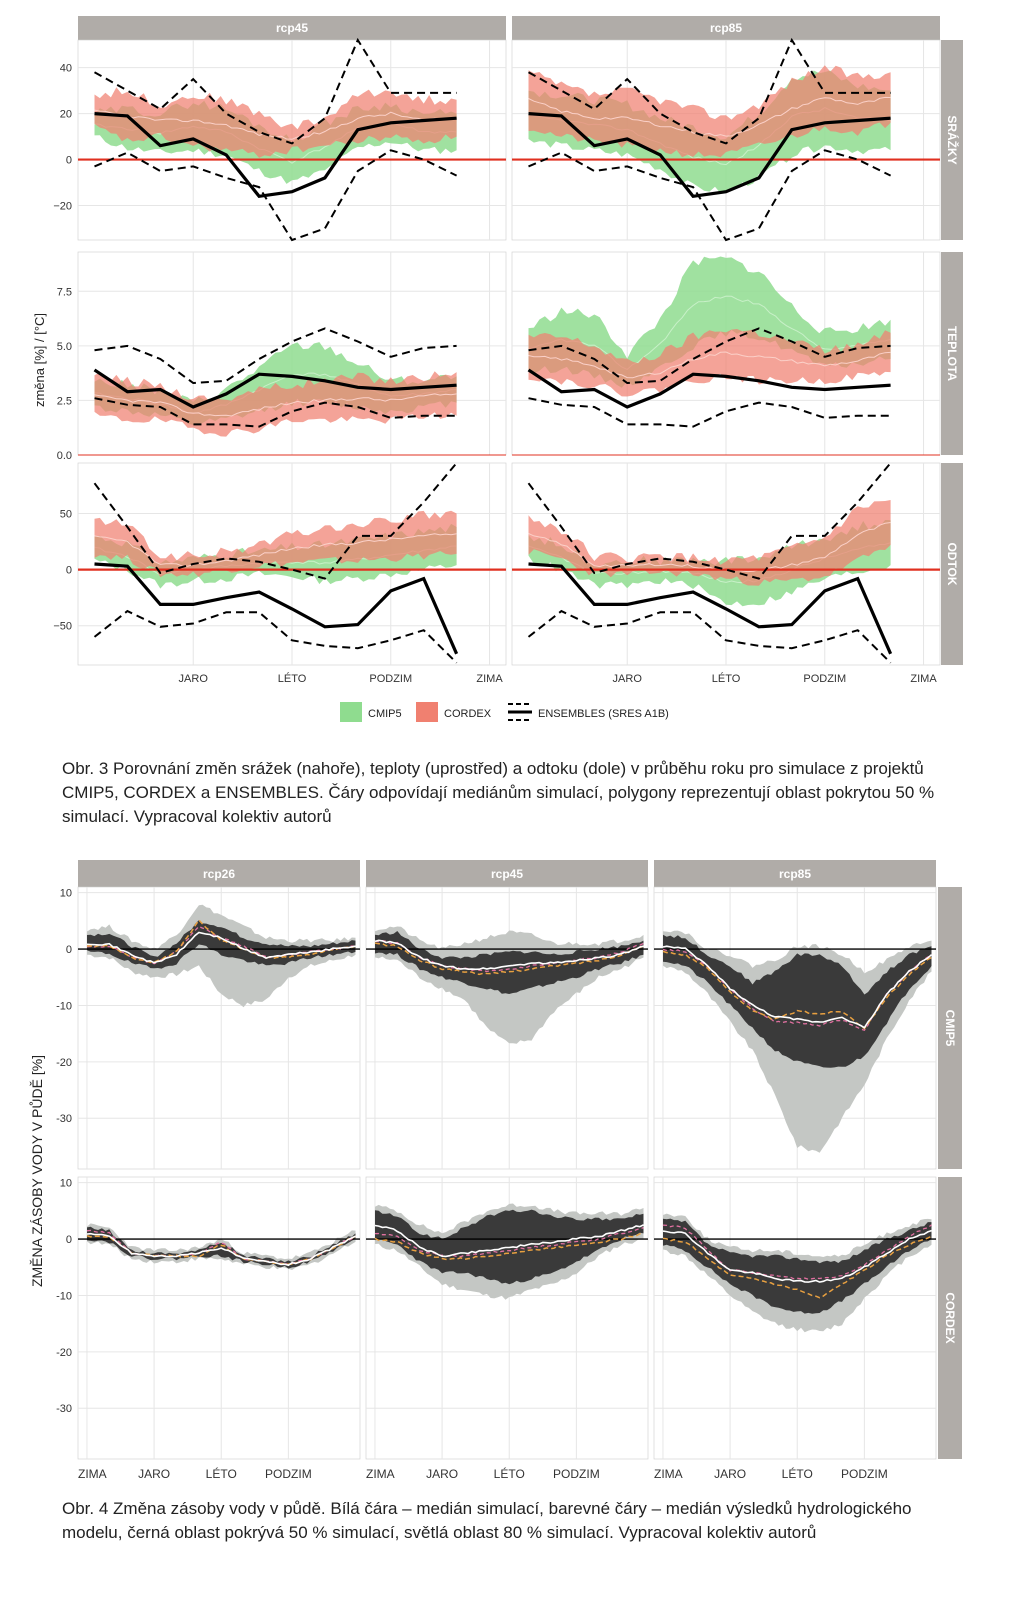 Image resolution: width=1010 pixels, height=1600 pixels. I want to click on panel-CORDEX-rcp85, so click(795, 1318).